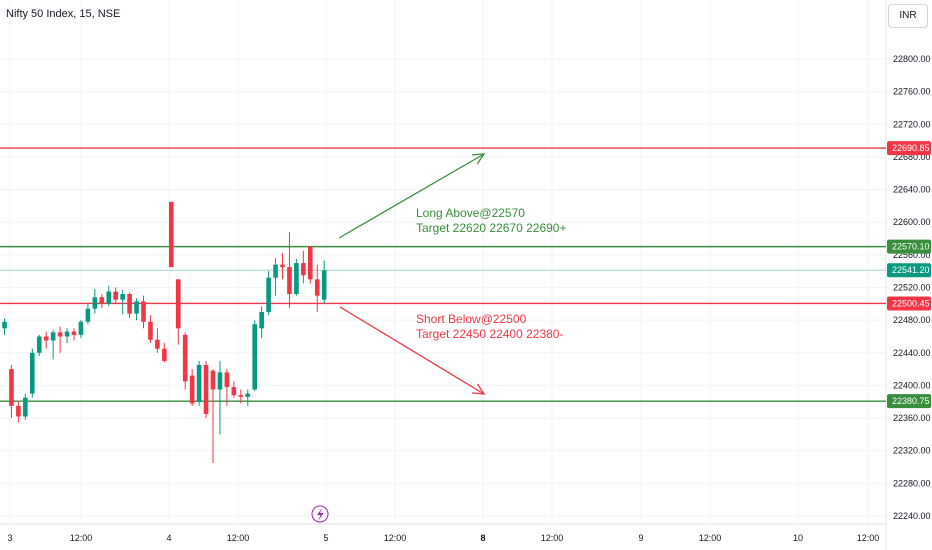 Image resolution: width=932 pixels, height=550 pixels. Describe the element at coordinates (911, 148) in the screenshot. I see `price-label-text: 22690.85` at that location.